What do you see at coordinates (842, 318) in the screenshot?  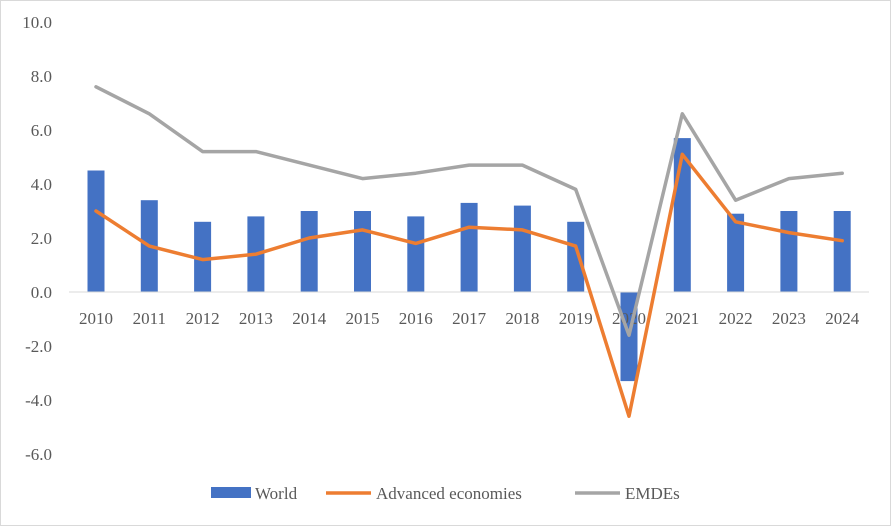 I see `x-tick-label: 2024` at bounding box center [842, 318].